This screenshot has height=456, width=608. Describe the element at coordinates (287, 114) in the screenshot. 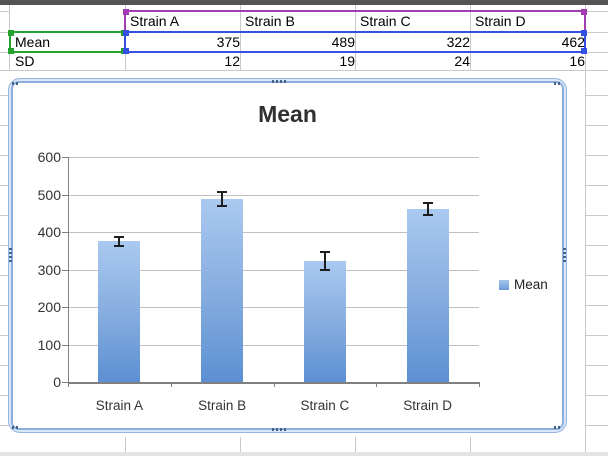

I see `chart-title: Mean` at that location.